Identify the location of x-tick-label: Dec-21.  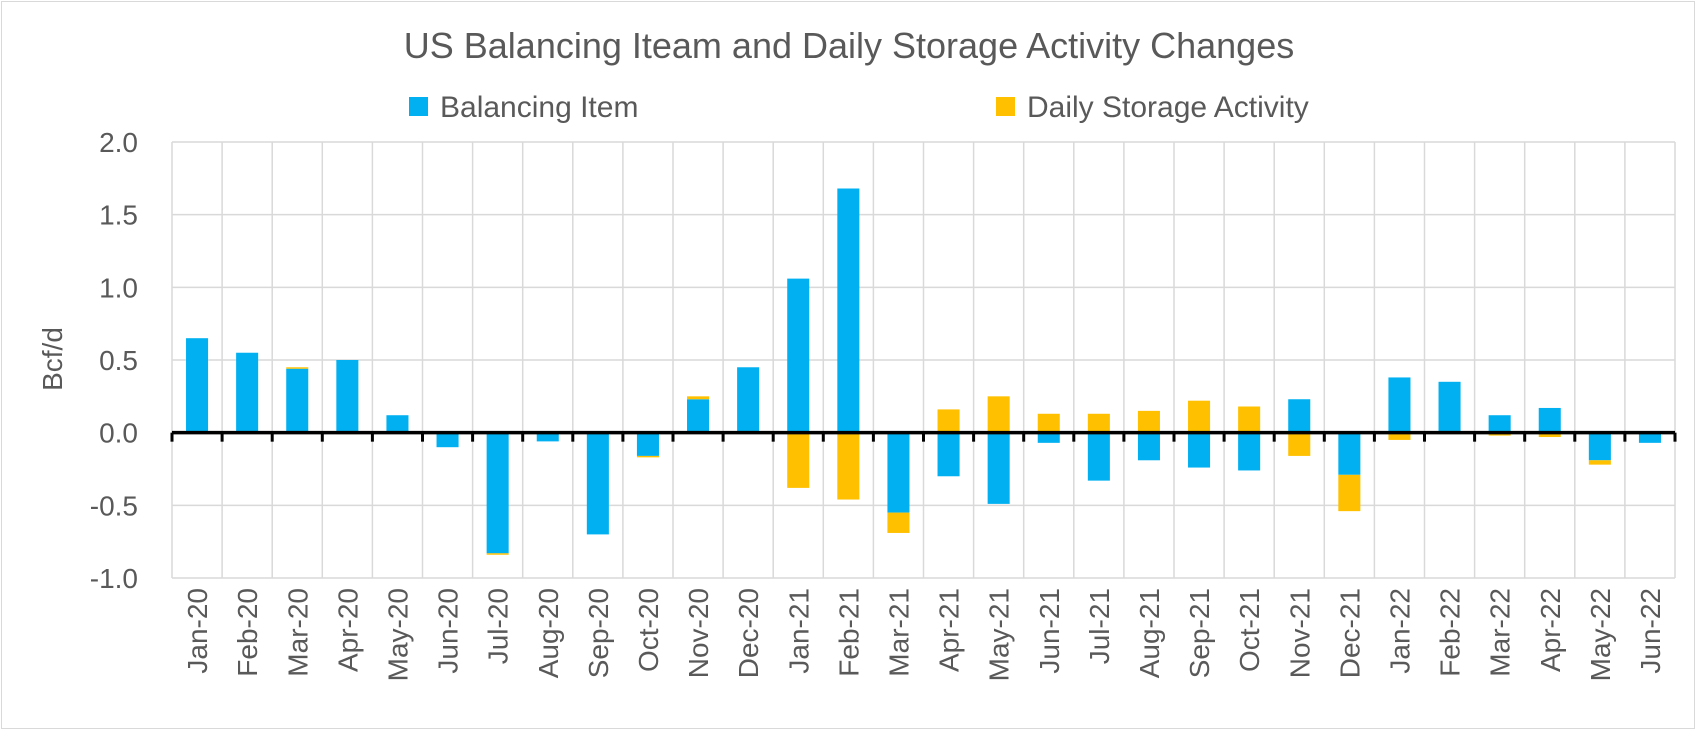
(1349, 633).